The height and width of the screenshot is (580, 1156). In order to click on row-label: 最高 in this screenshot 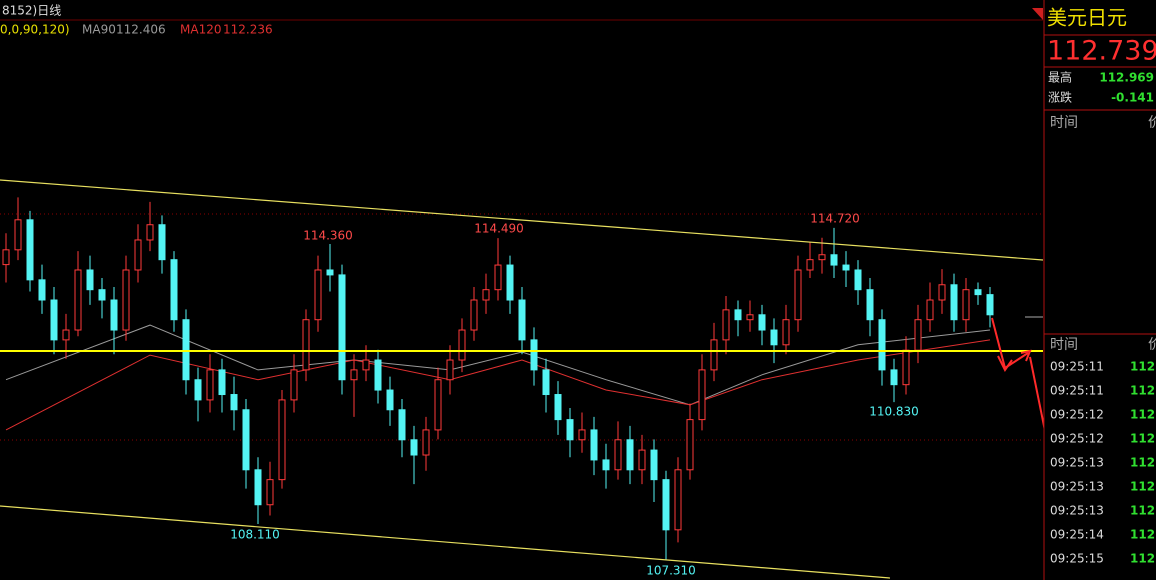, I will do `click(1060, 77)`.